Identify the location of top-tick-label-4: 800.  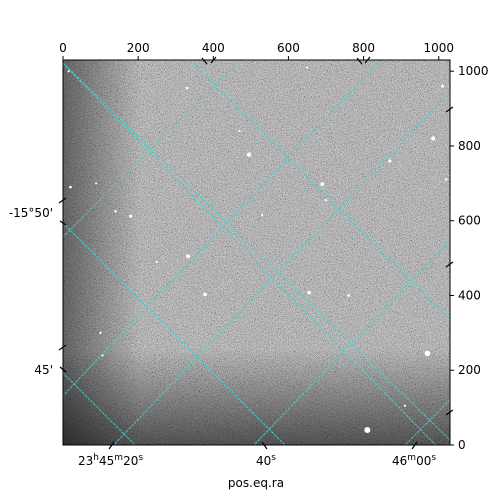
(363, 48).